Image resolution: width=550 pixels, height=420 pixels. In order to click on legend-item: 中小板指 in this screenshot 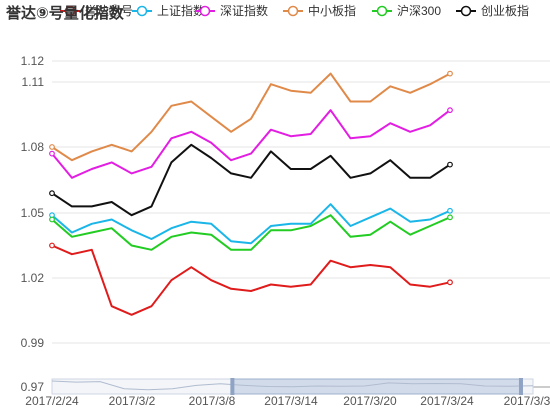, I will do `click(319, 10)`.